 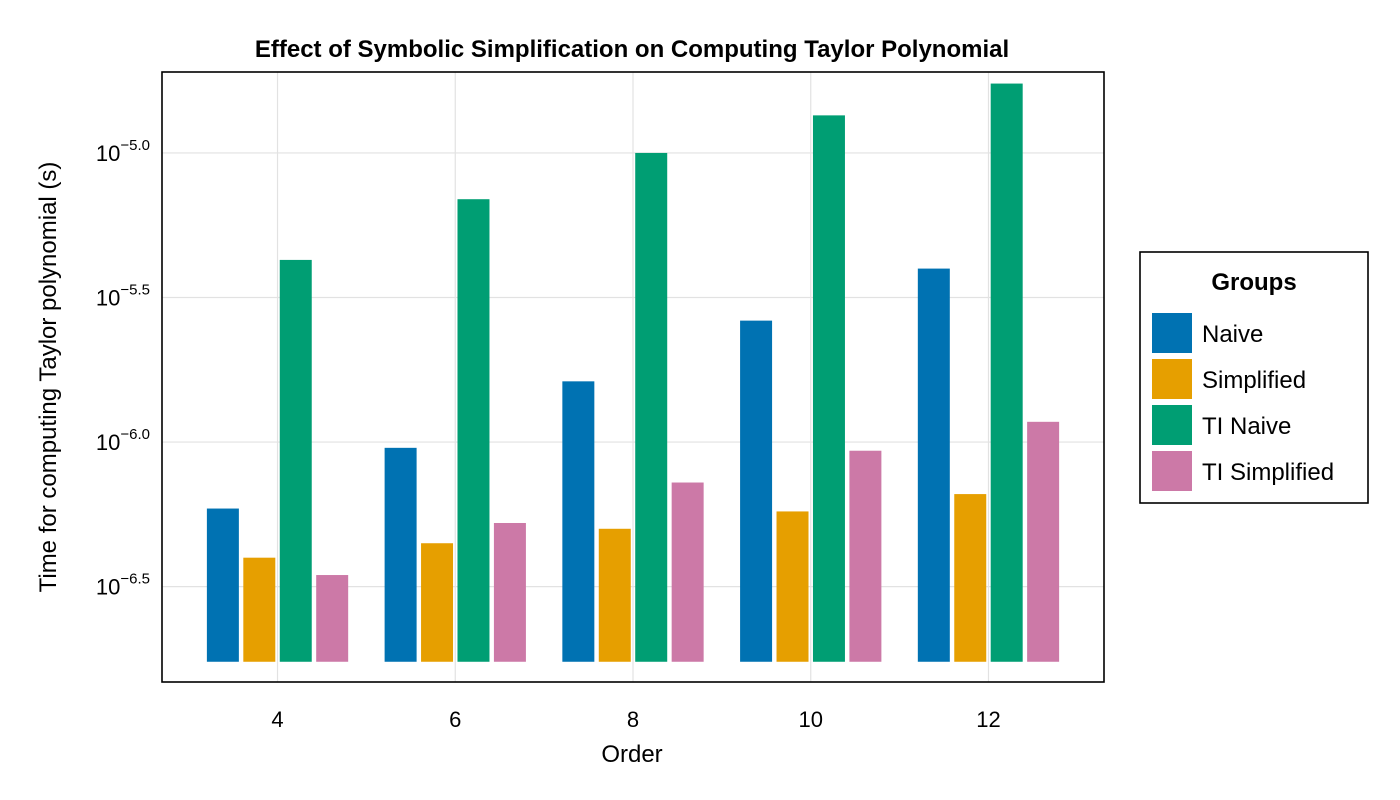 I want to click on x-axis-label: Order, so click(x=631, y=754).